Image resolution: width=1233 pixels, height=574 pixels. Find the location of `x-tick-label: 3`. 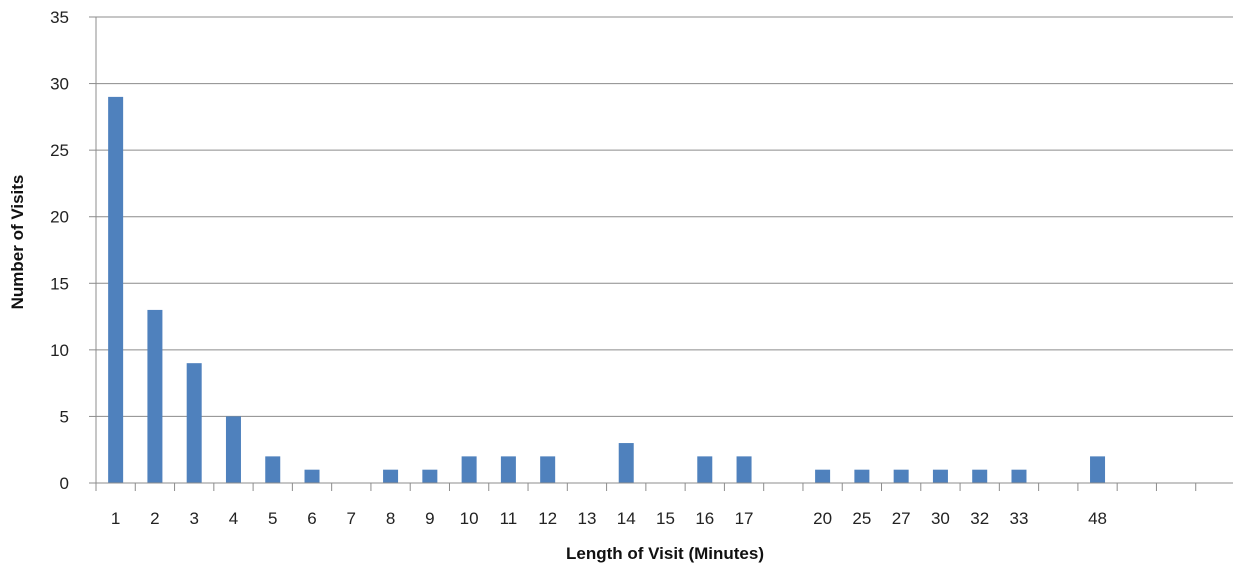

x-tick-label: 3 is located at coordinates (193, 518).